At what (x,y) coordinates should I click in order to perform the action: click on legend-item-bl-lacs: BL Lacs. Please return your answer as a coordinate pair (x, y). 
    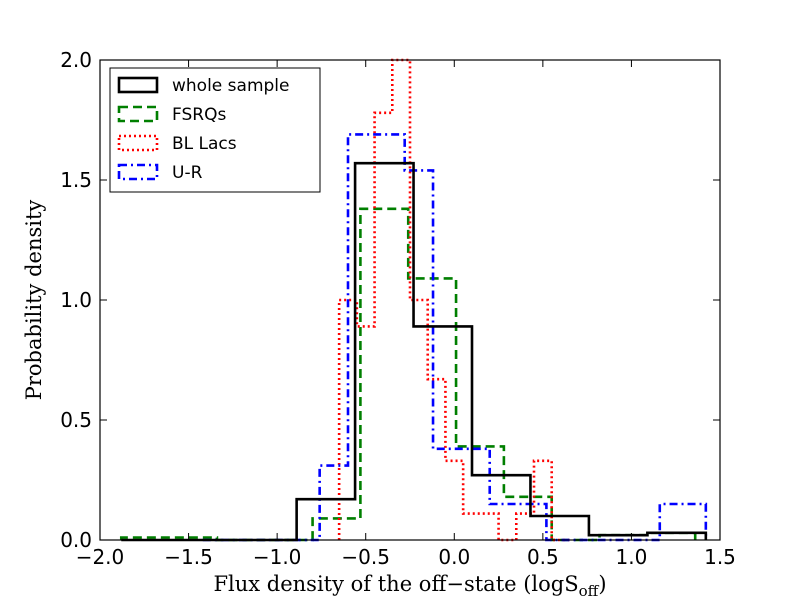
    Looking at the image, I should click on (177, 144).